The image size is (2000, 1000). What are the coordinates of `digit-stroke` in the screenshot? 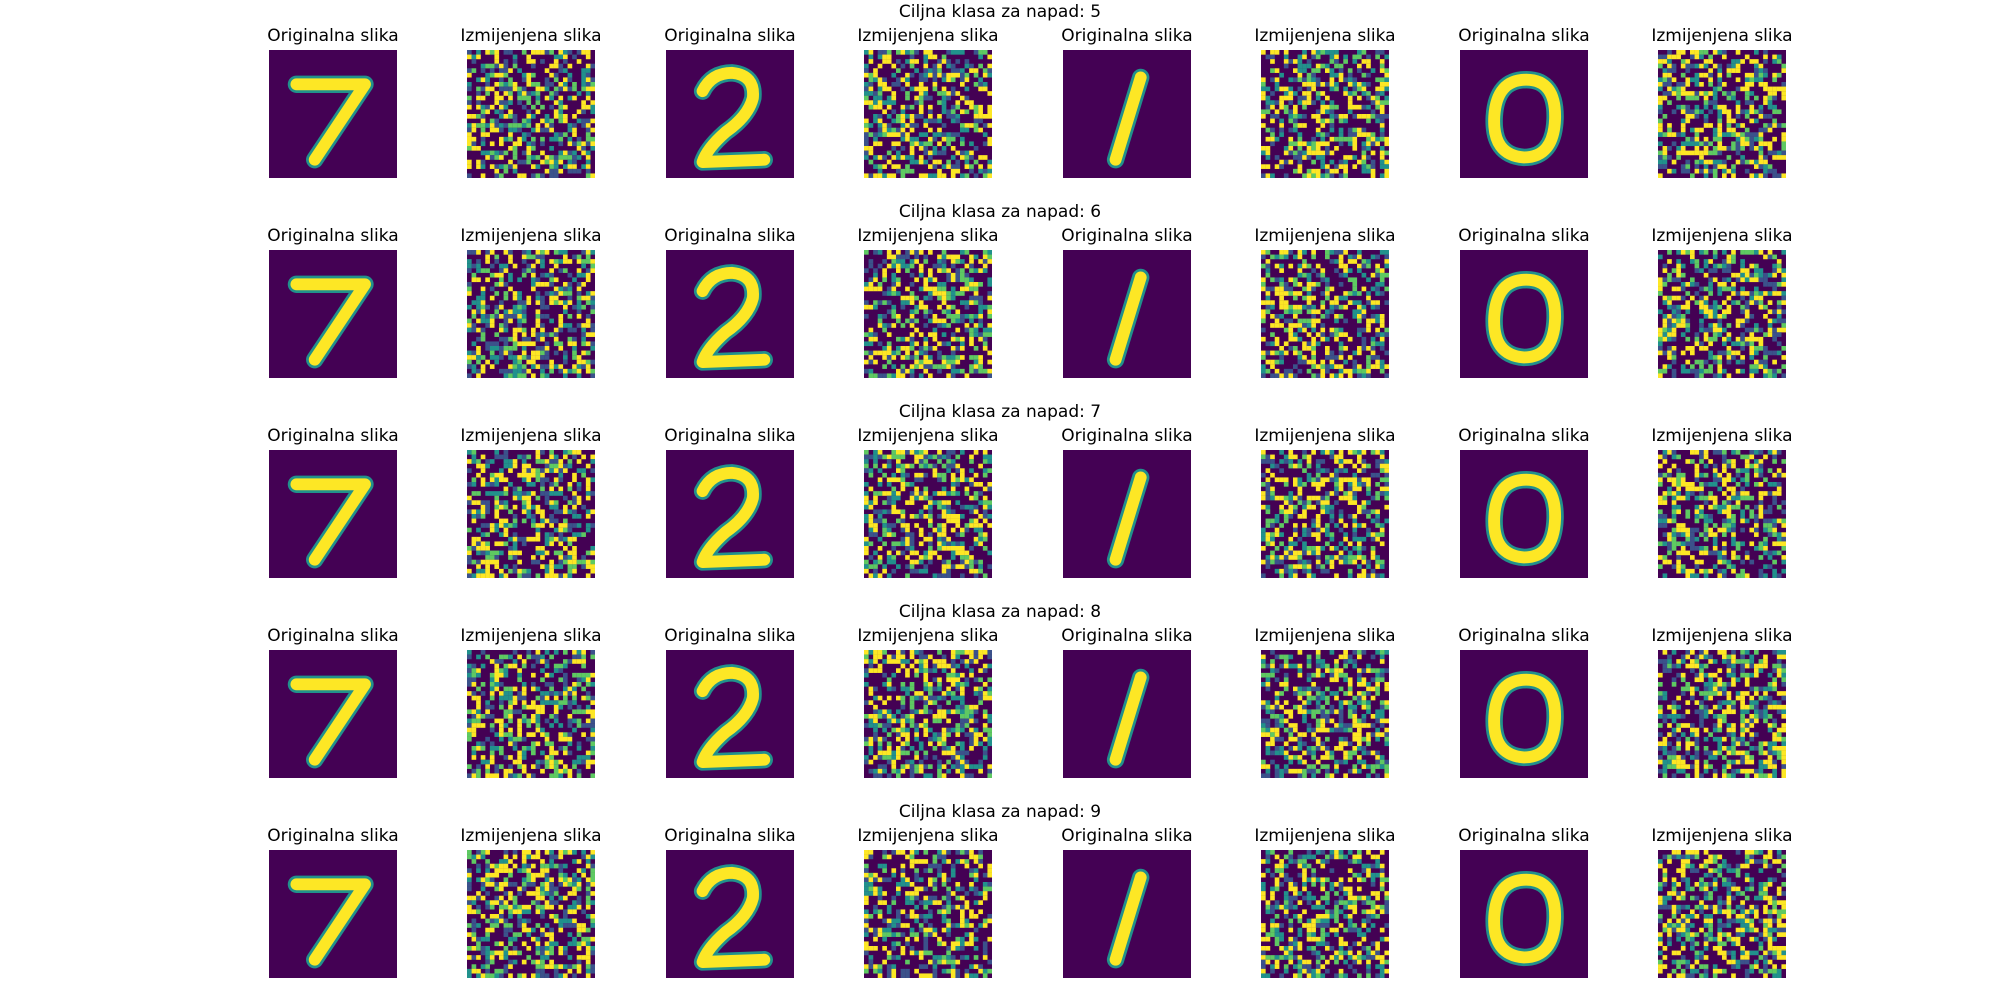 It's located at (1525, 318).